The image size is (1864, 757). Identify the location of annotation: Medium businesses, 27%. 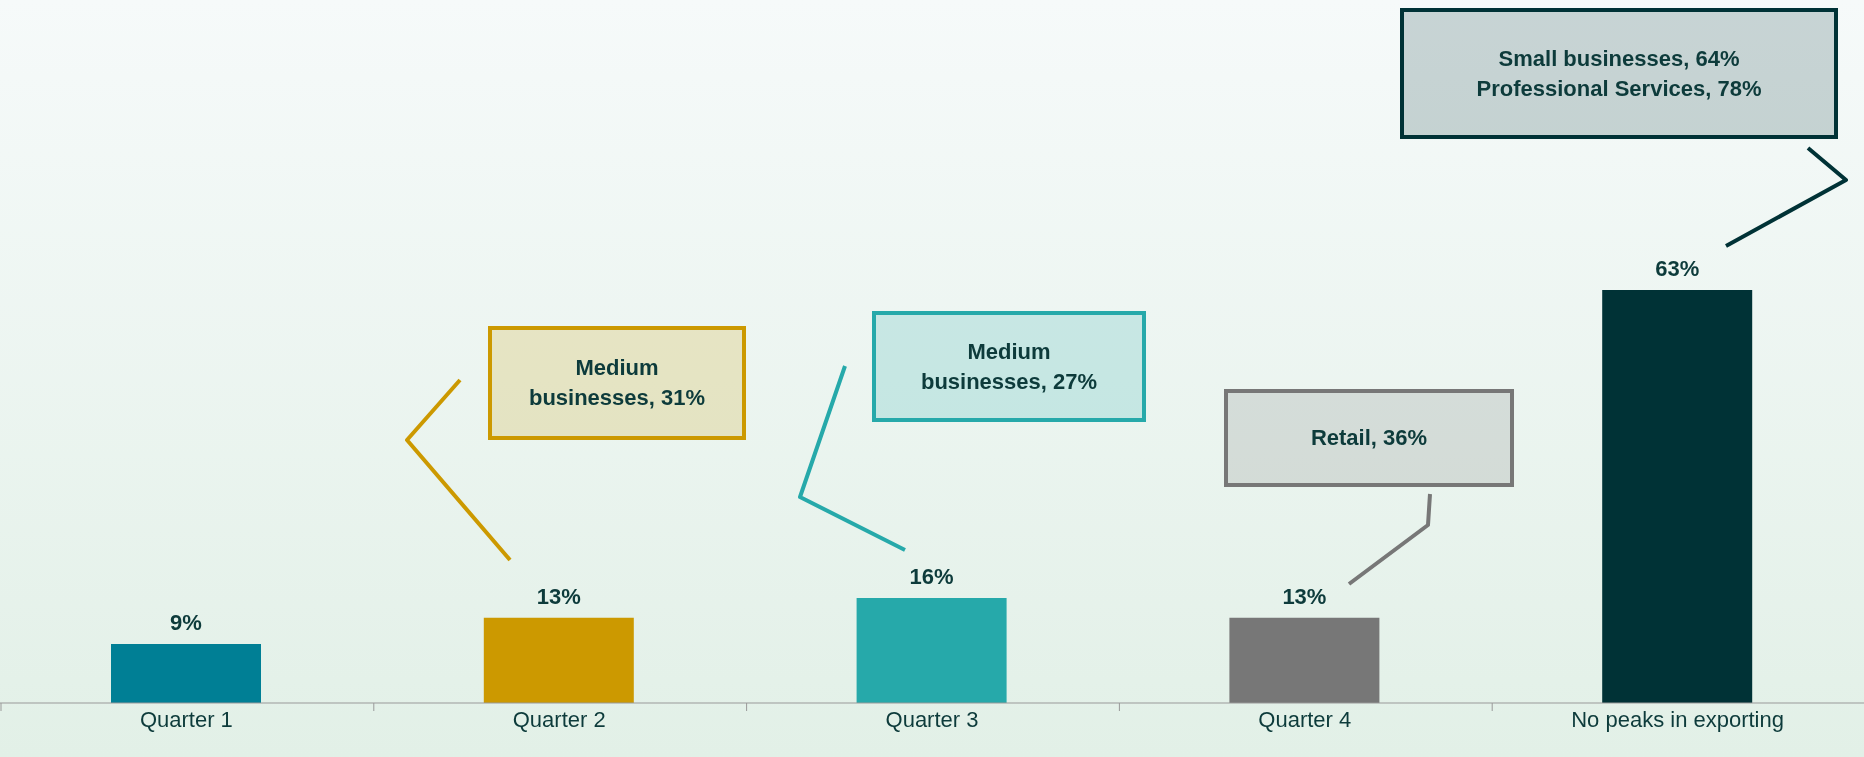
(1009, 366).